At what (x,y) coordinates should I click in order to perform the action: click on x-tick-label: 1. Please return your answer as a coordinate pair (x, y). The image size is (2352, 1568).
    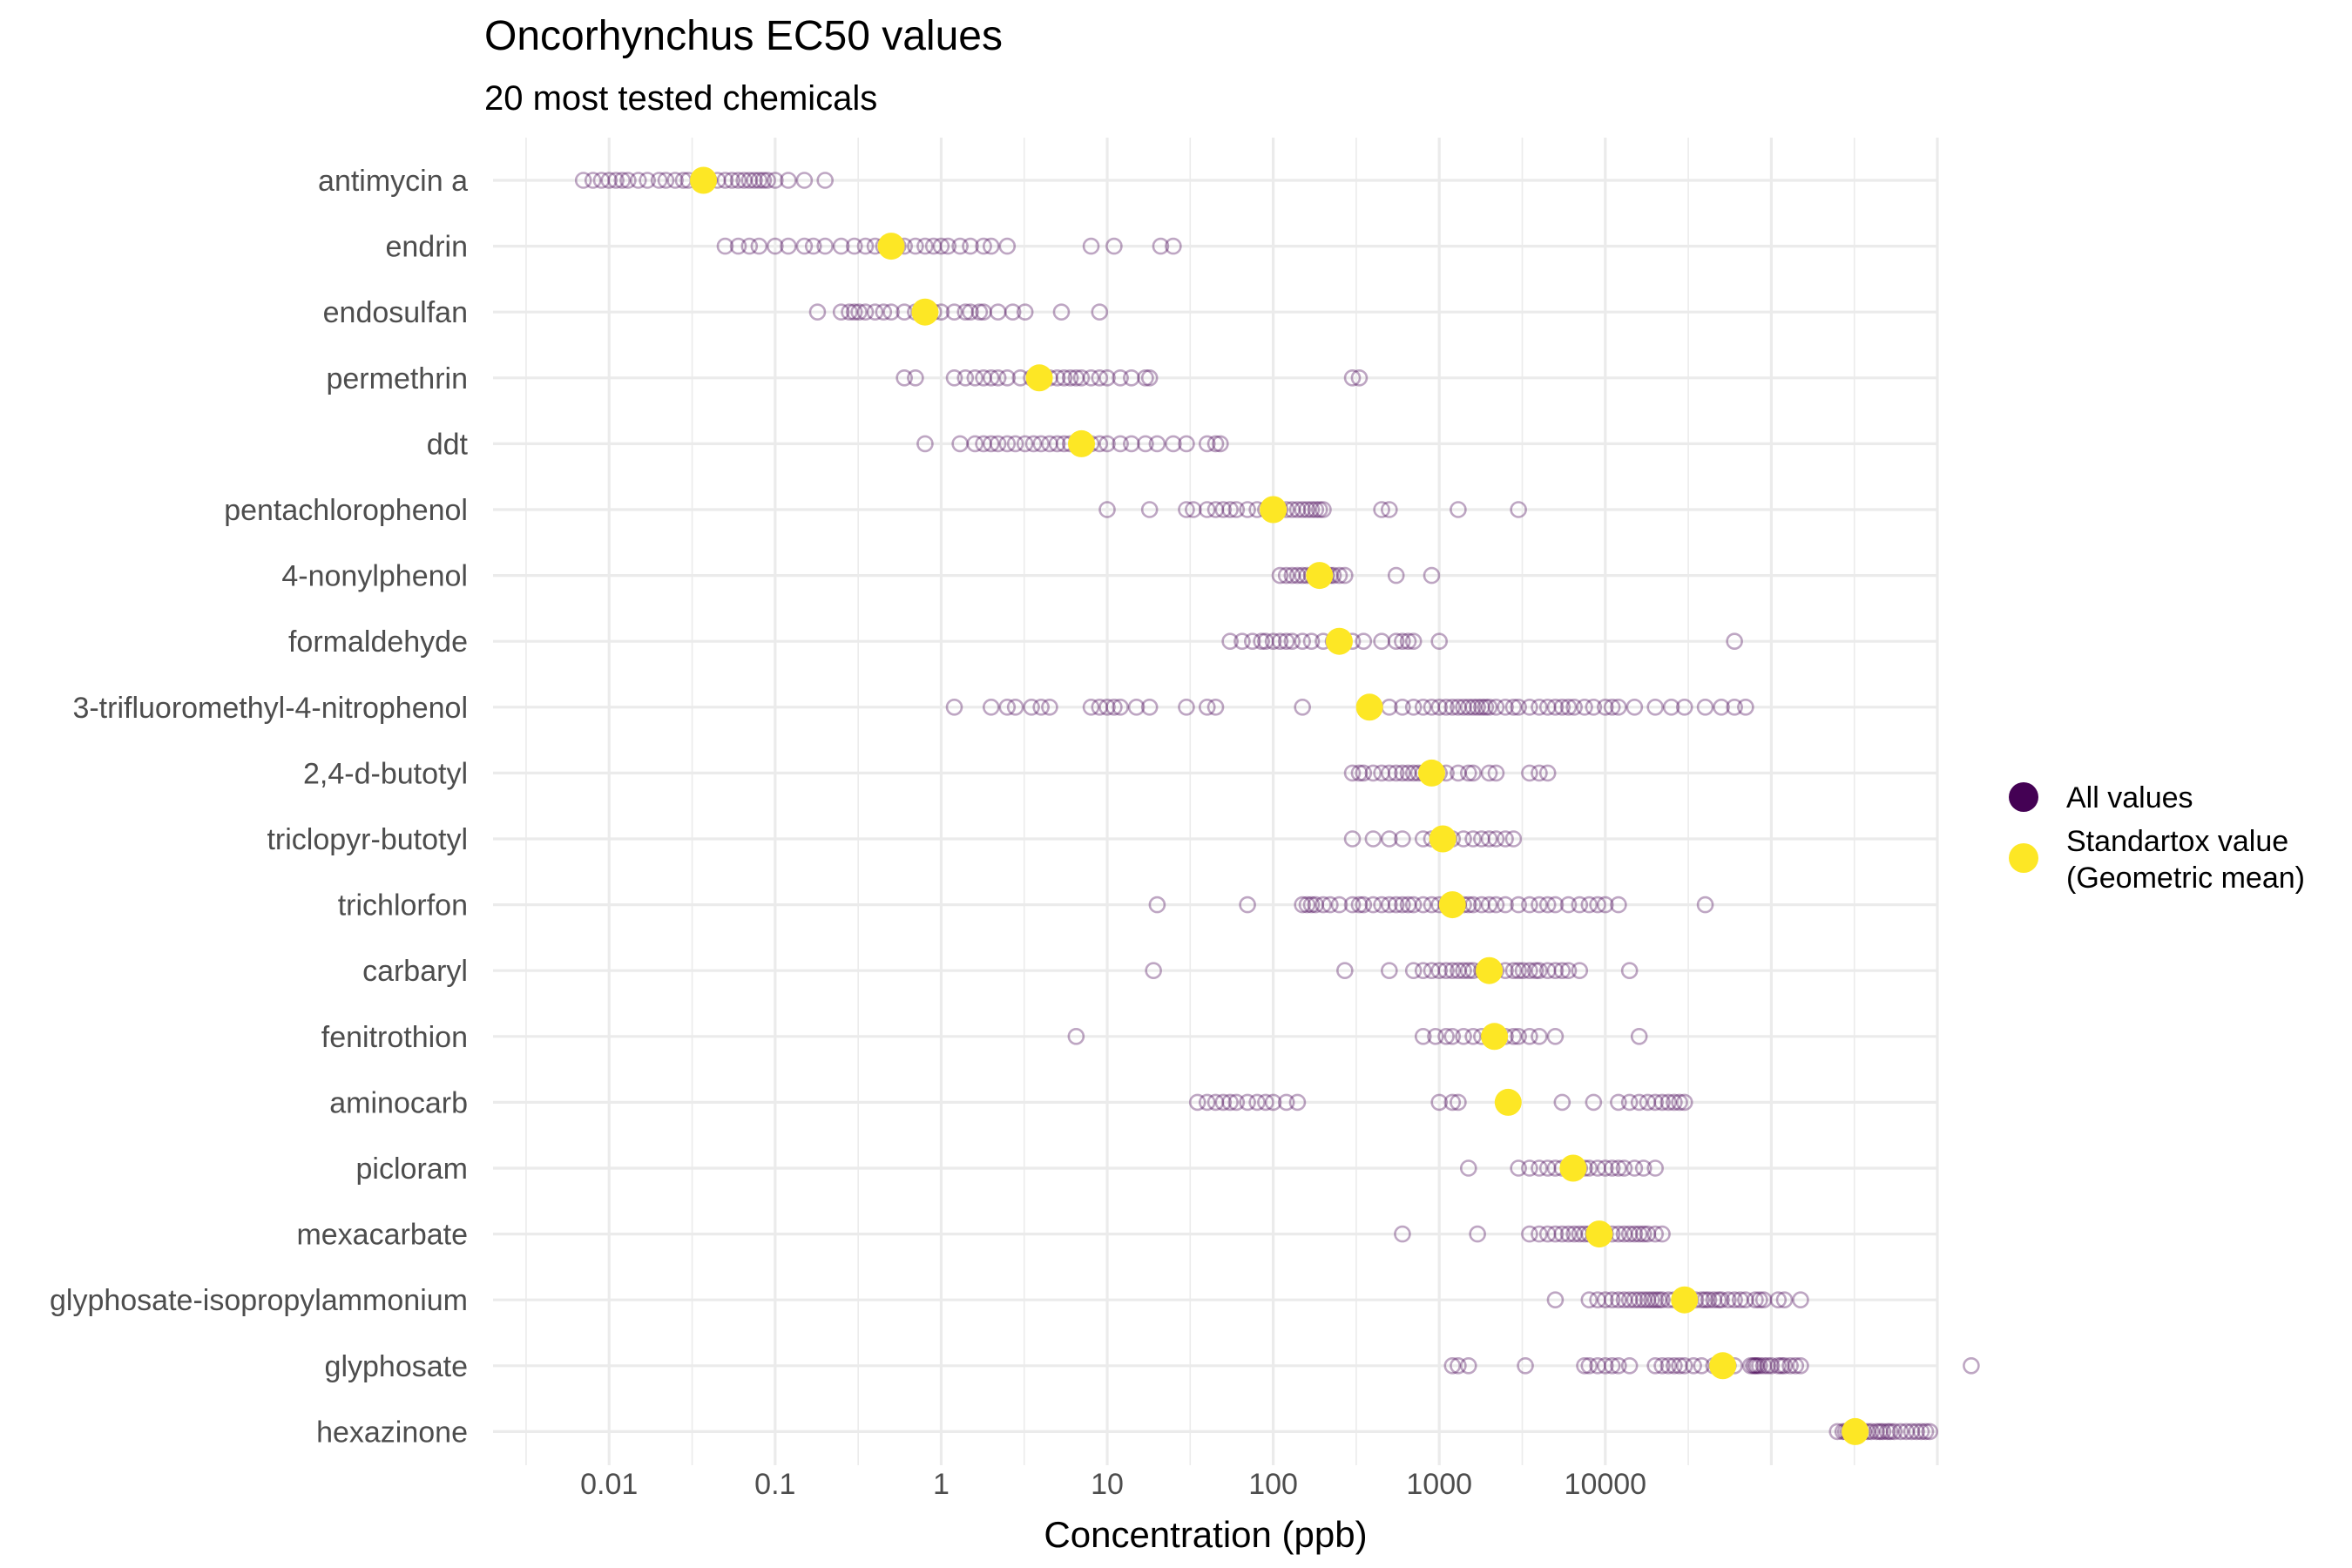
    Looking at the image, I should click on (941, 1484).